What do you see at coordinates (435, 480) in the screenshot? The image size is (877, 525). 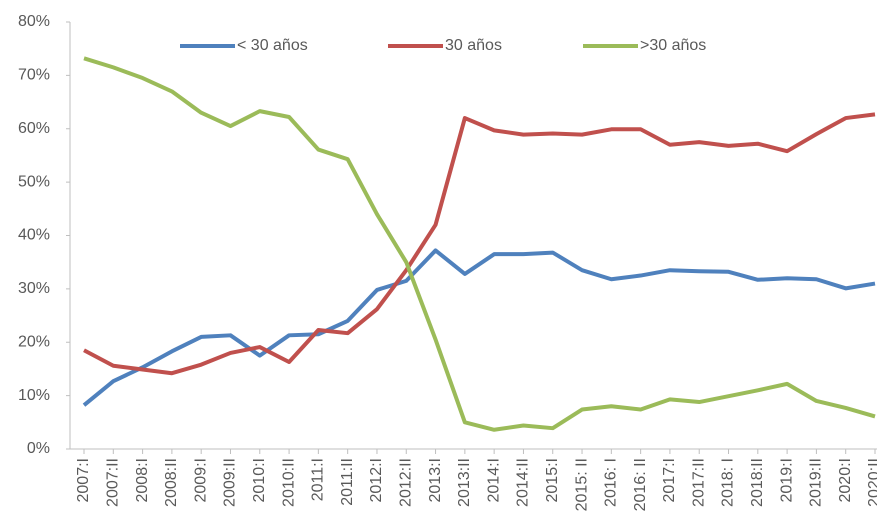 I see `x-tick-label: 2013:I` at bounding box center [435, 480].